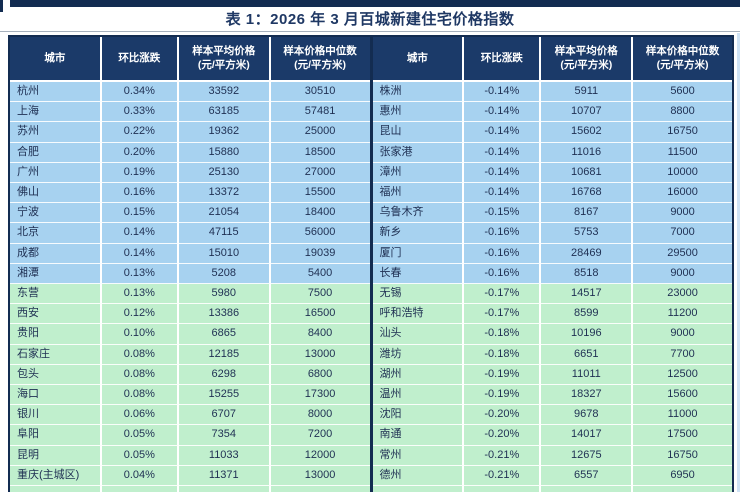 This screenshot has height=492, width=740. What do you see at coordinates (56, 152) in the screenshot?
I see `city-cell: 合肥` at bounding box center [56, 152].